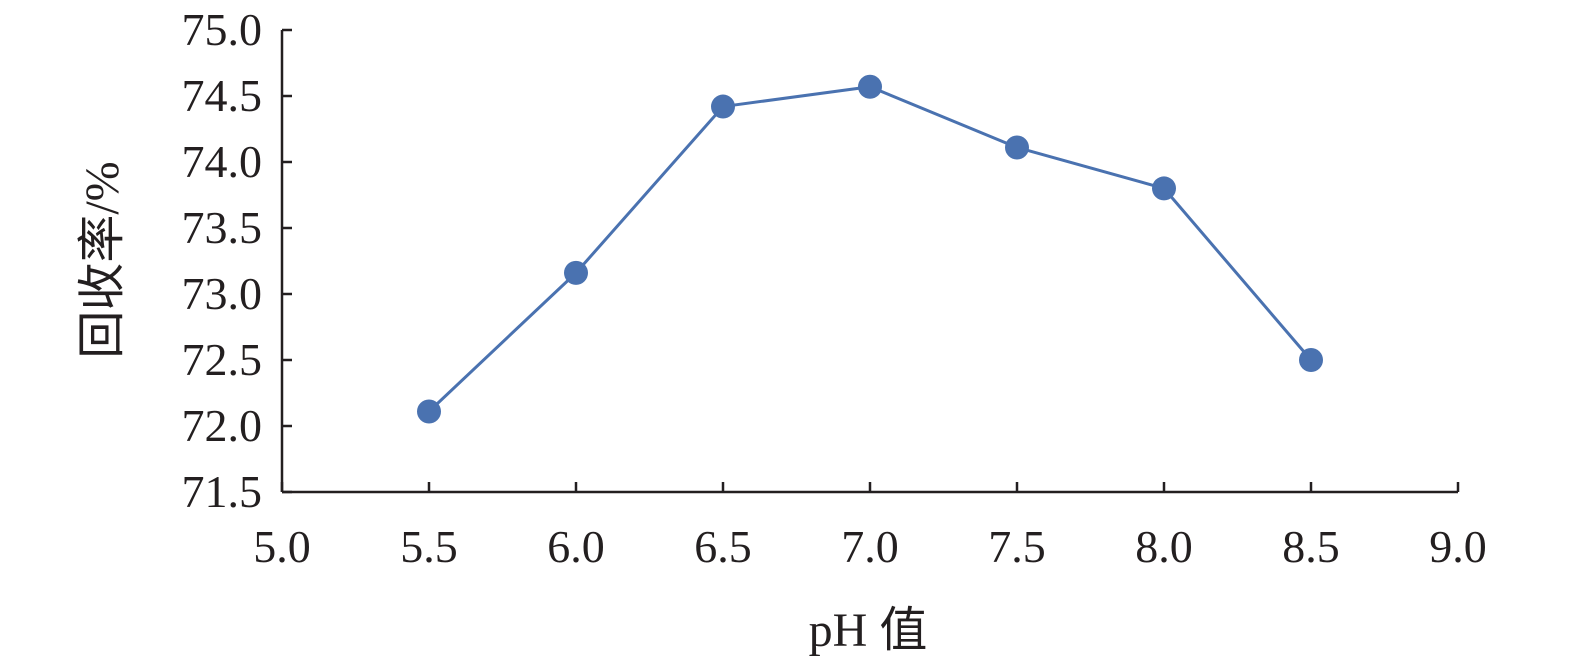 This screenshot has width=1575, height=662. I want to click on y-tick-label: 72.0, so click(222, 425).